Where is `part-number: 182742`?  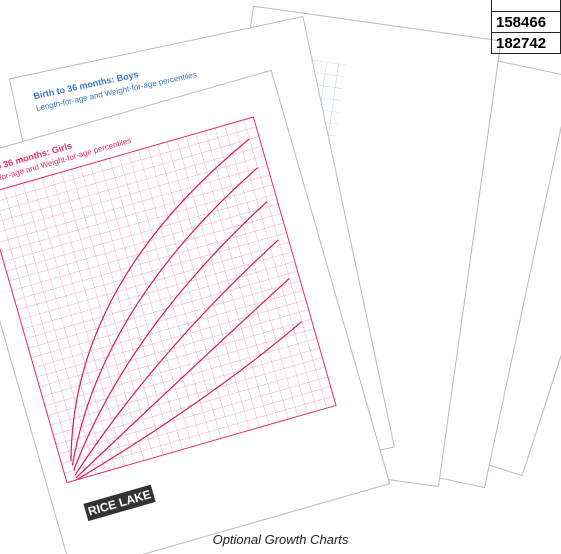 part-number: 182742 is located at coordinates (526, 43).